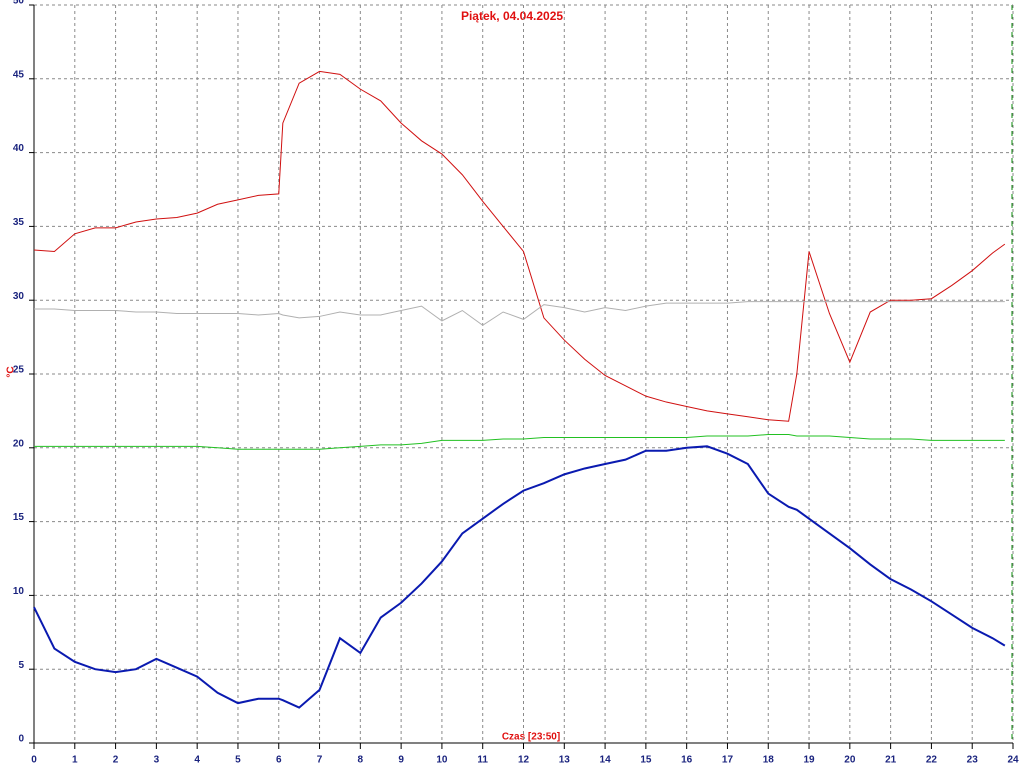 The image size is (1024, 768). Describe the element at coordinates (973, 760) in the screenshot. I see `x-tick-label: 23` at that location.